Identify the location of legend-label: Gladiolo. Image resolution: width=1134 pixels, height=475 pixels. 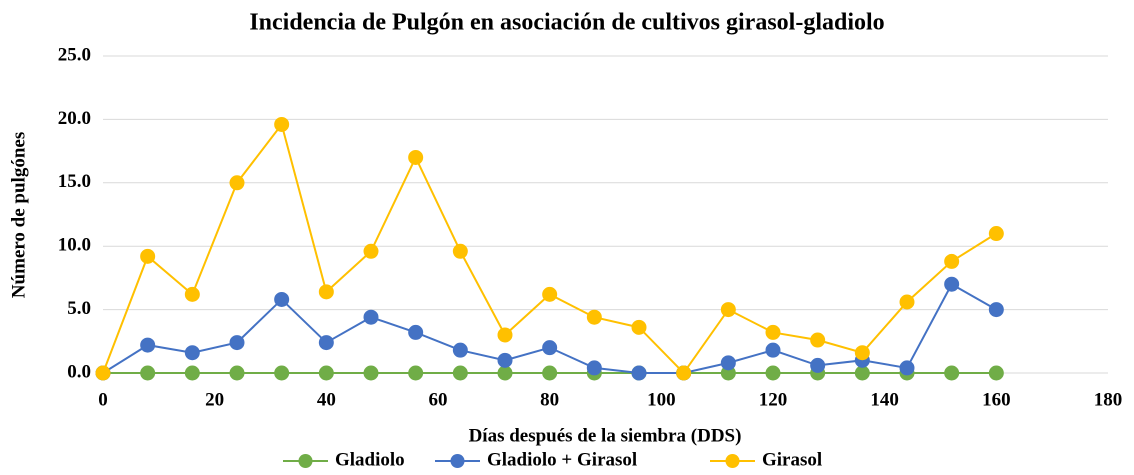
(370, 459).